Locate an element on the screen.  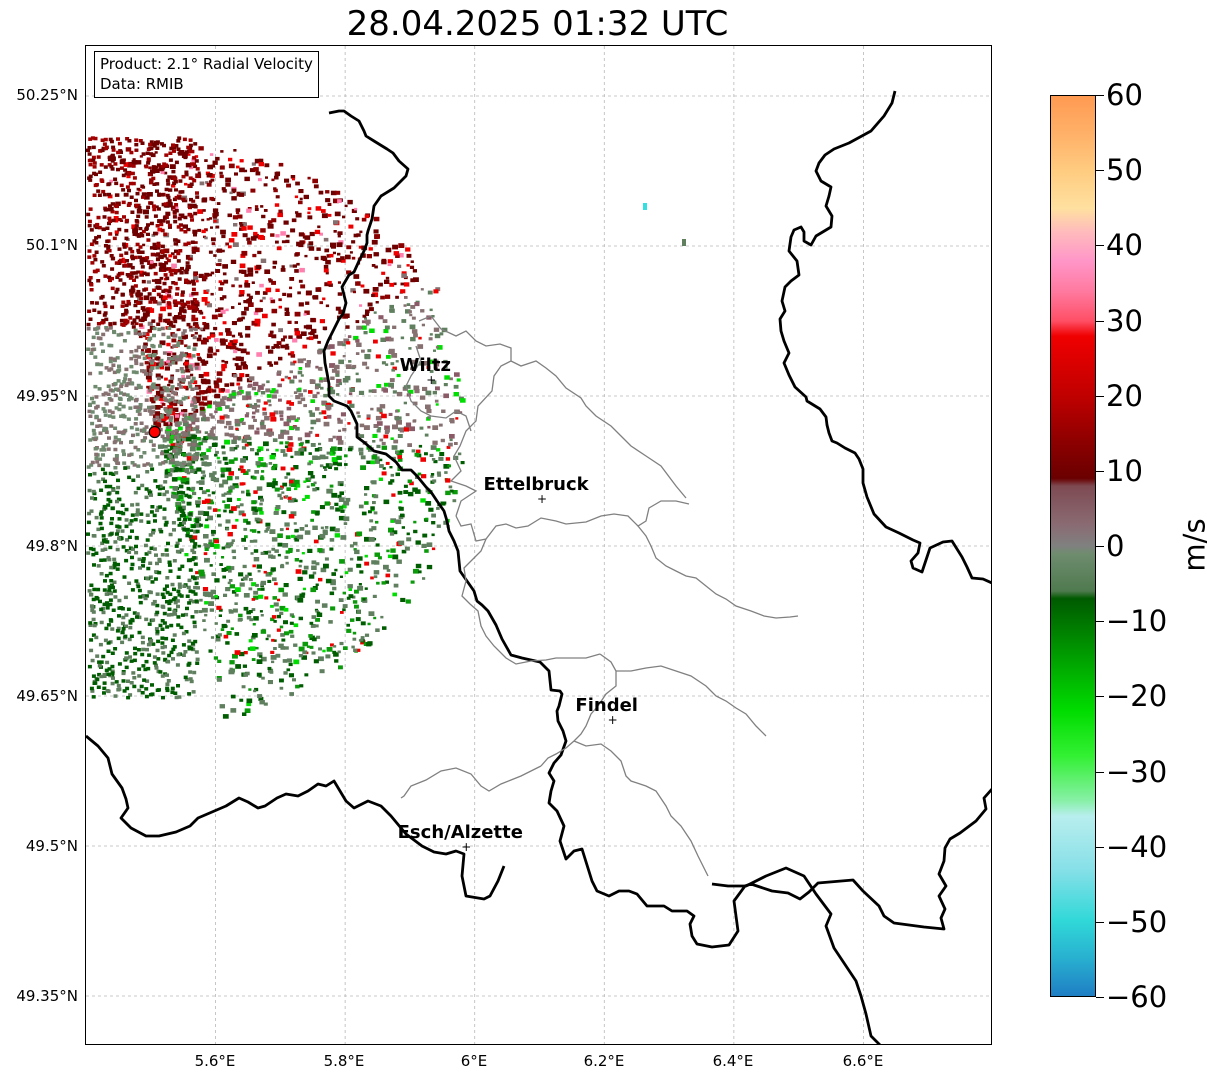
city-marker: +Wiltz is located at coordinates (425, 371).